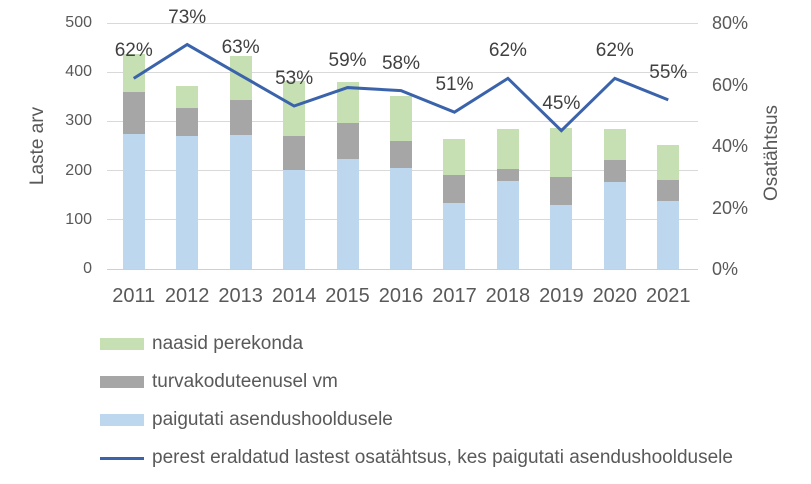 This screenshot has width=811, height=484. Describe the element at coordinates (561, 296) in the screenshot. I see `x-axis-tick-label: 2019` at that location.